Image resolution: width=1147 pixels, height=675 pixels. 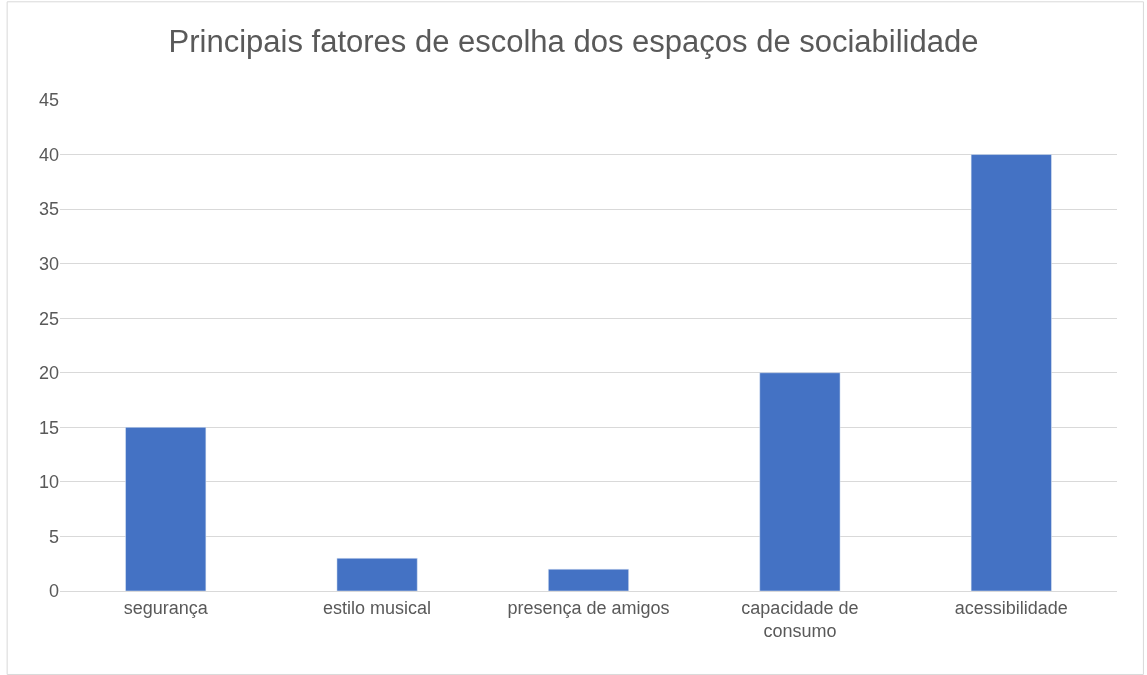 What do you see at coordinates (588, 607) in the screenshot?
I see `x-tick-label: presença de amigos` at bounding box center [588, 607].